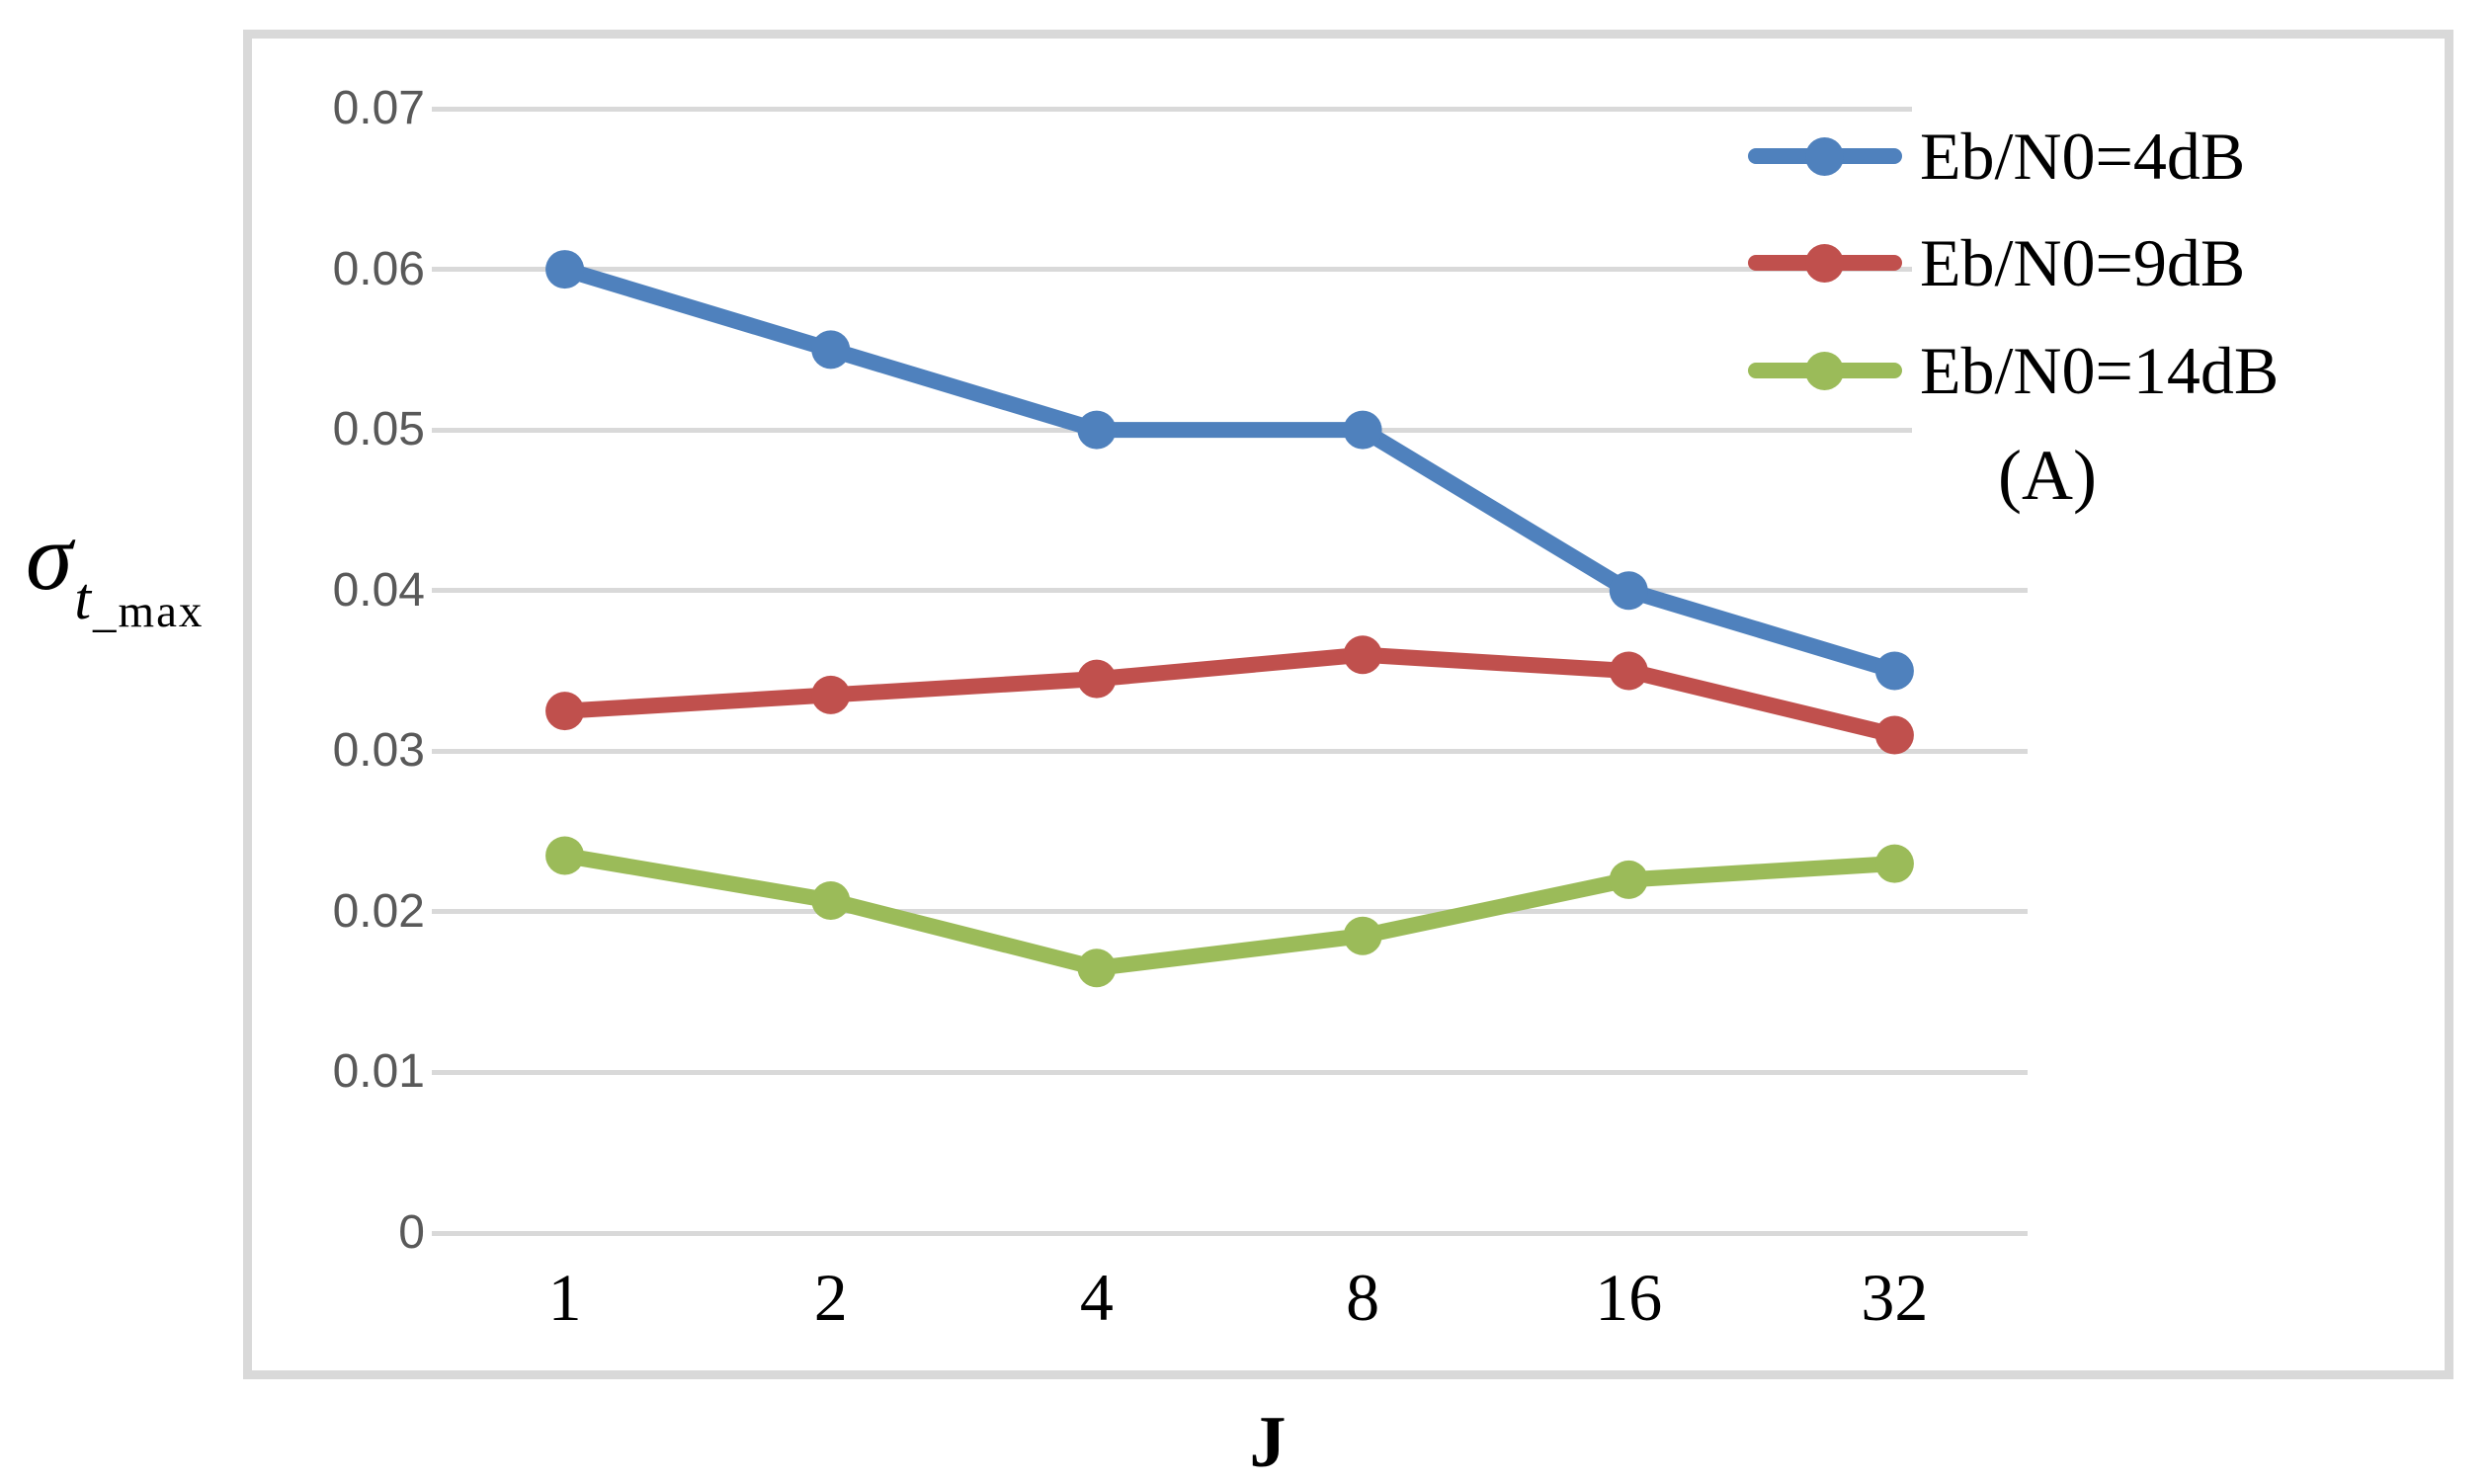  Describe the element at coordinates (2100, 370) in the screenshot. I see `legend-item-label: Eb/N0=14dB` at that location.